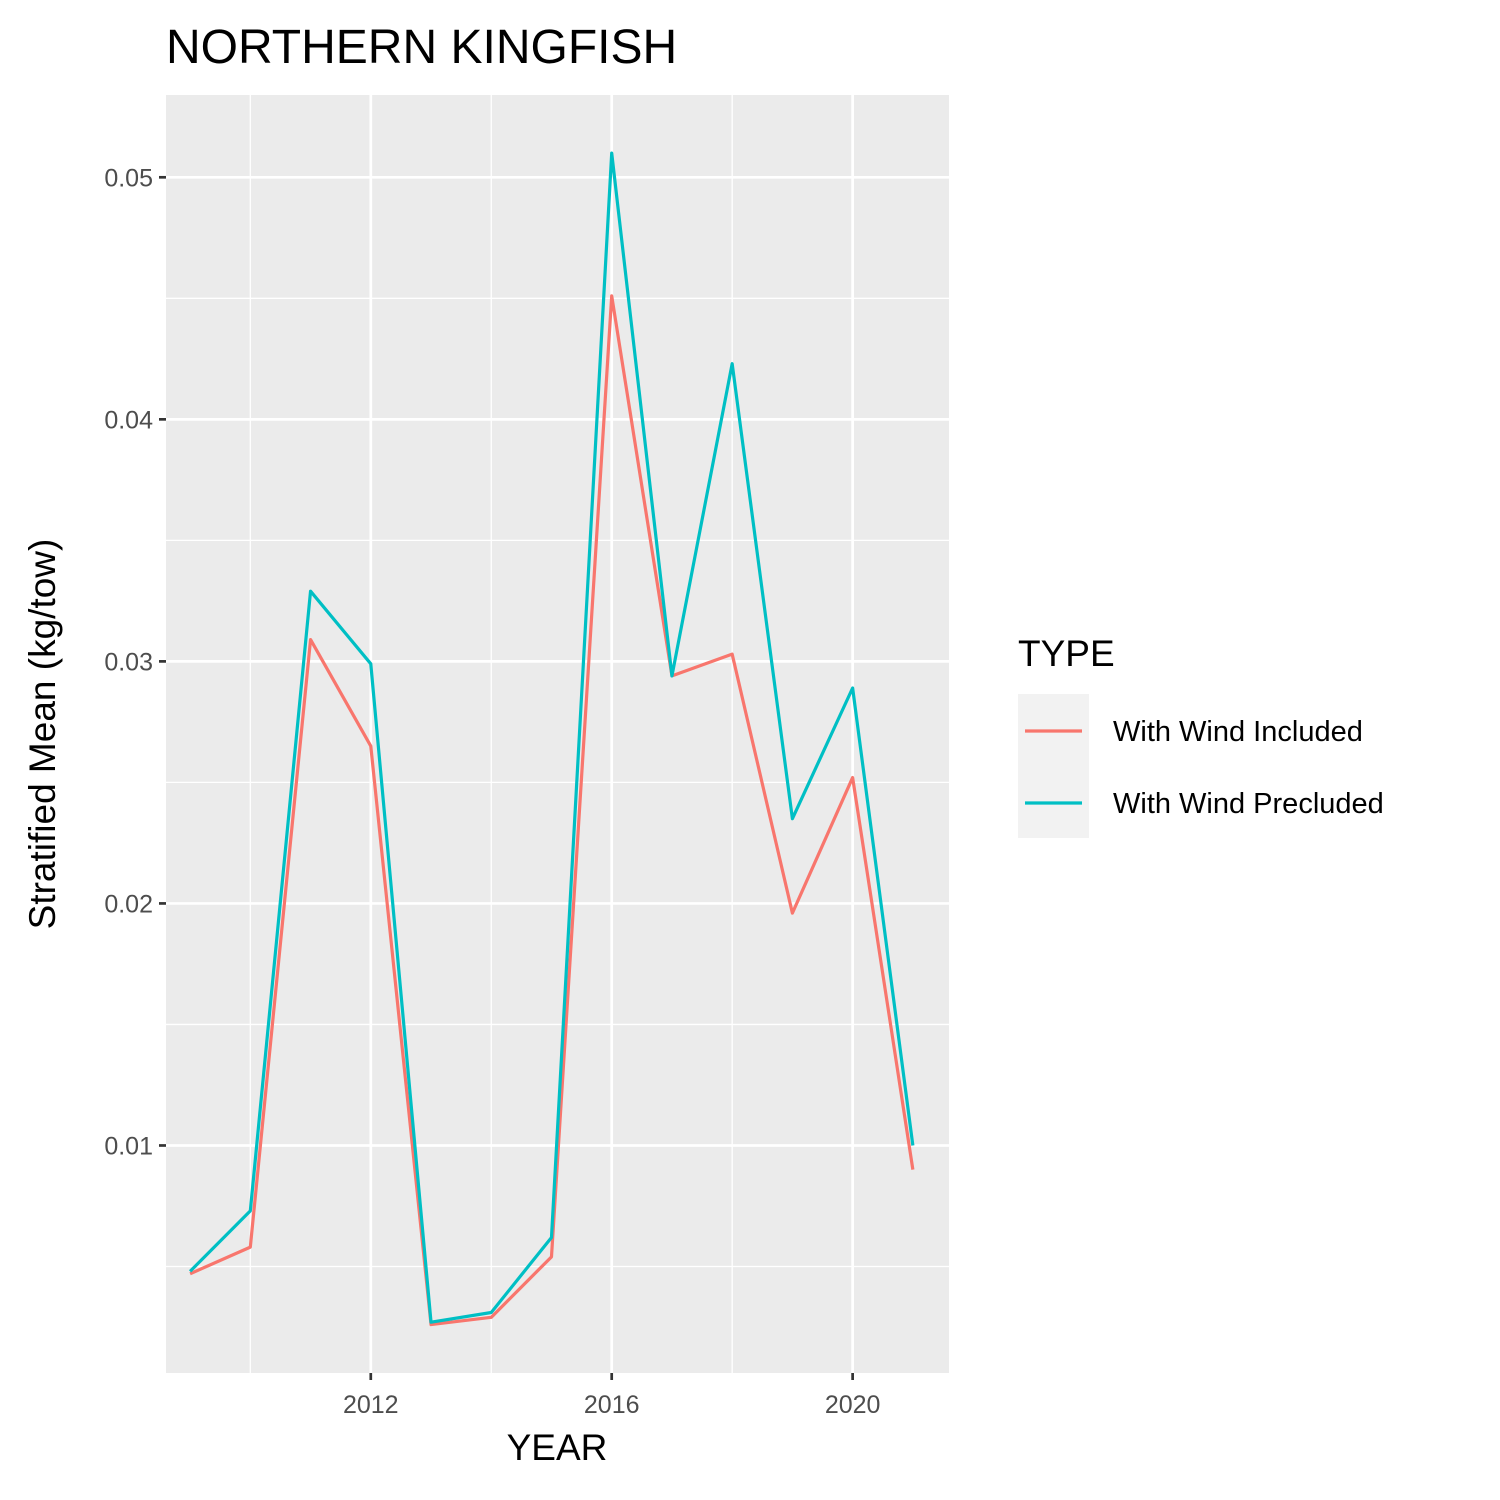 The width and height of the screenshot is (1500, 1500). What do you see at coordinates (371, 1405) in the screenshot?
I see `x-tick-label: 2012` at bounding box center [371, 1405].